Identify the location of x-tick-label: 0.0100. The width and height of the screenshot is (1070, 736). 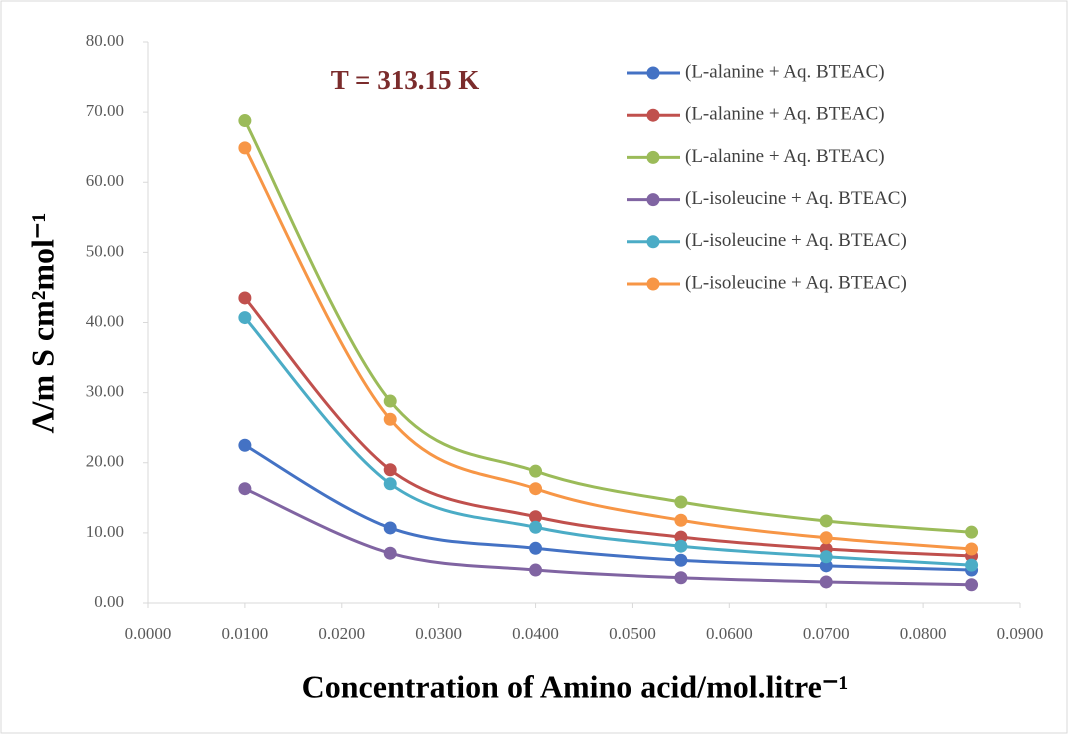
(245, 633).